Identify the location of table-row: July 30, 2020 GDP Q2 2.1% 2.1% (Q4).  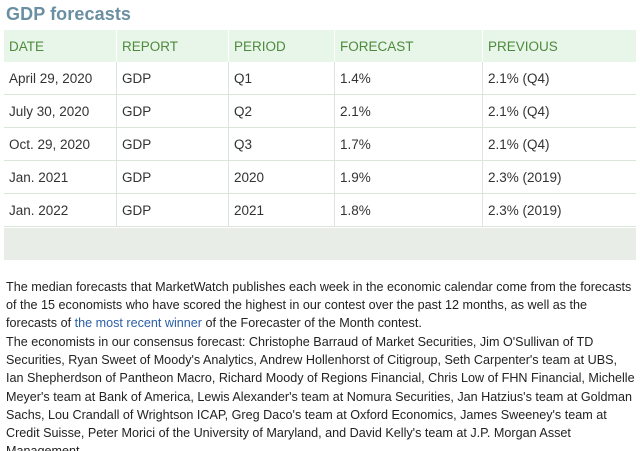
(320, 111).